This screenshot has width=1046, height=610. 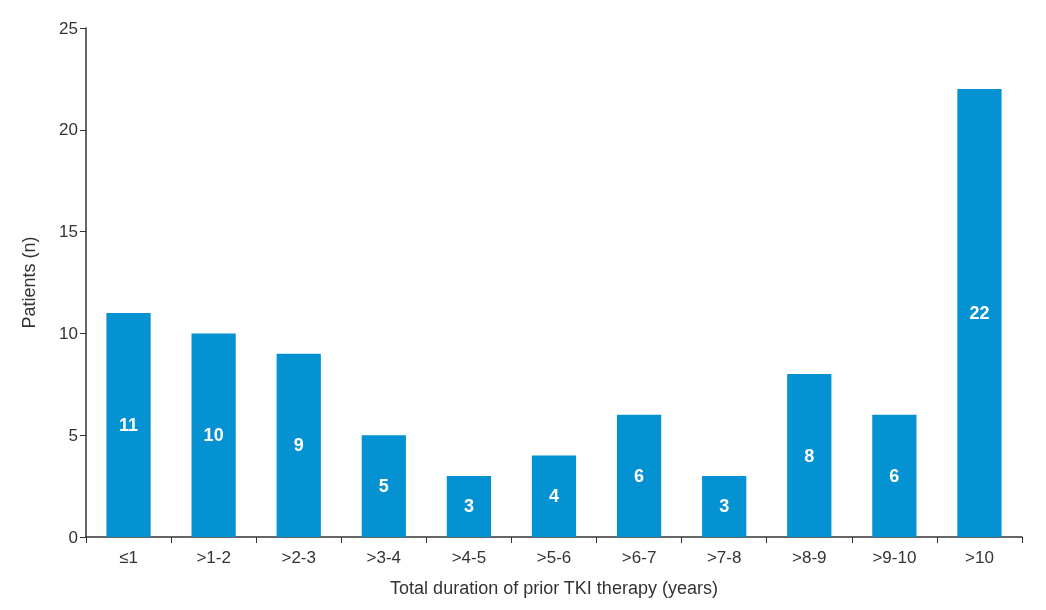 I want to click on data-label: 22, so click(x=979, y=313).